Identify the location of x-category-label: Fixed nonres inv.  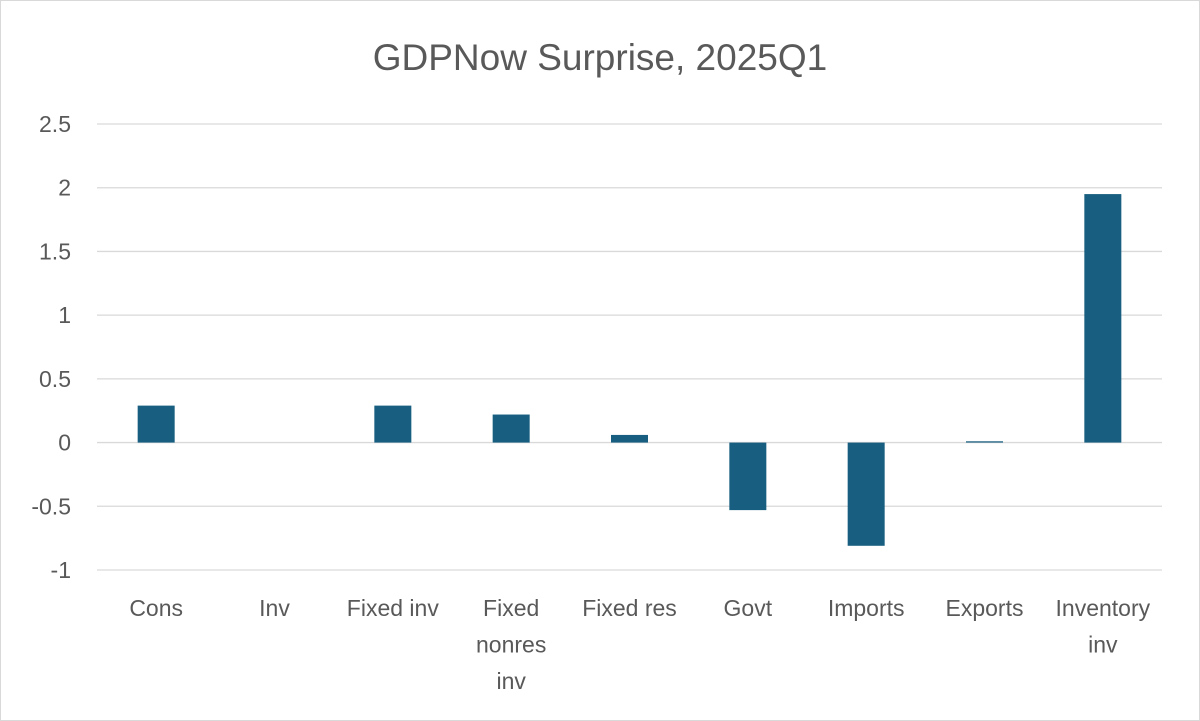
(511, 644).